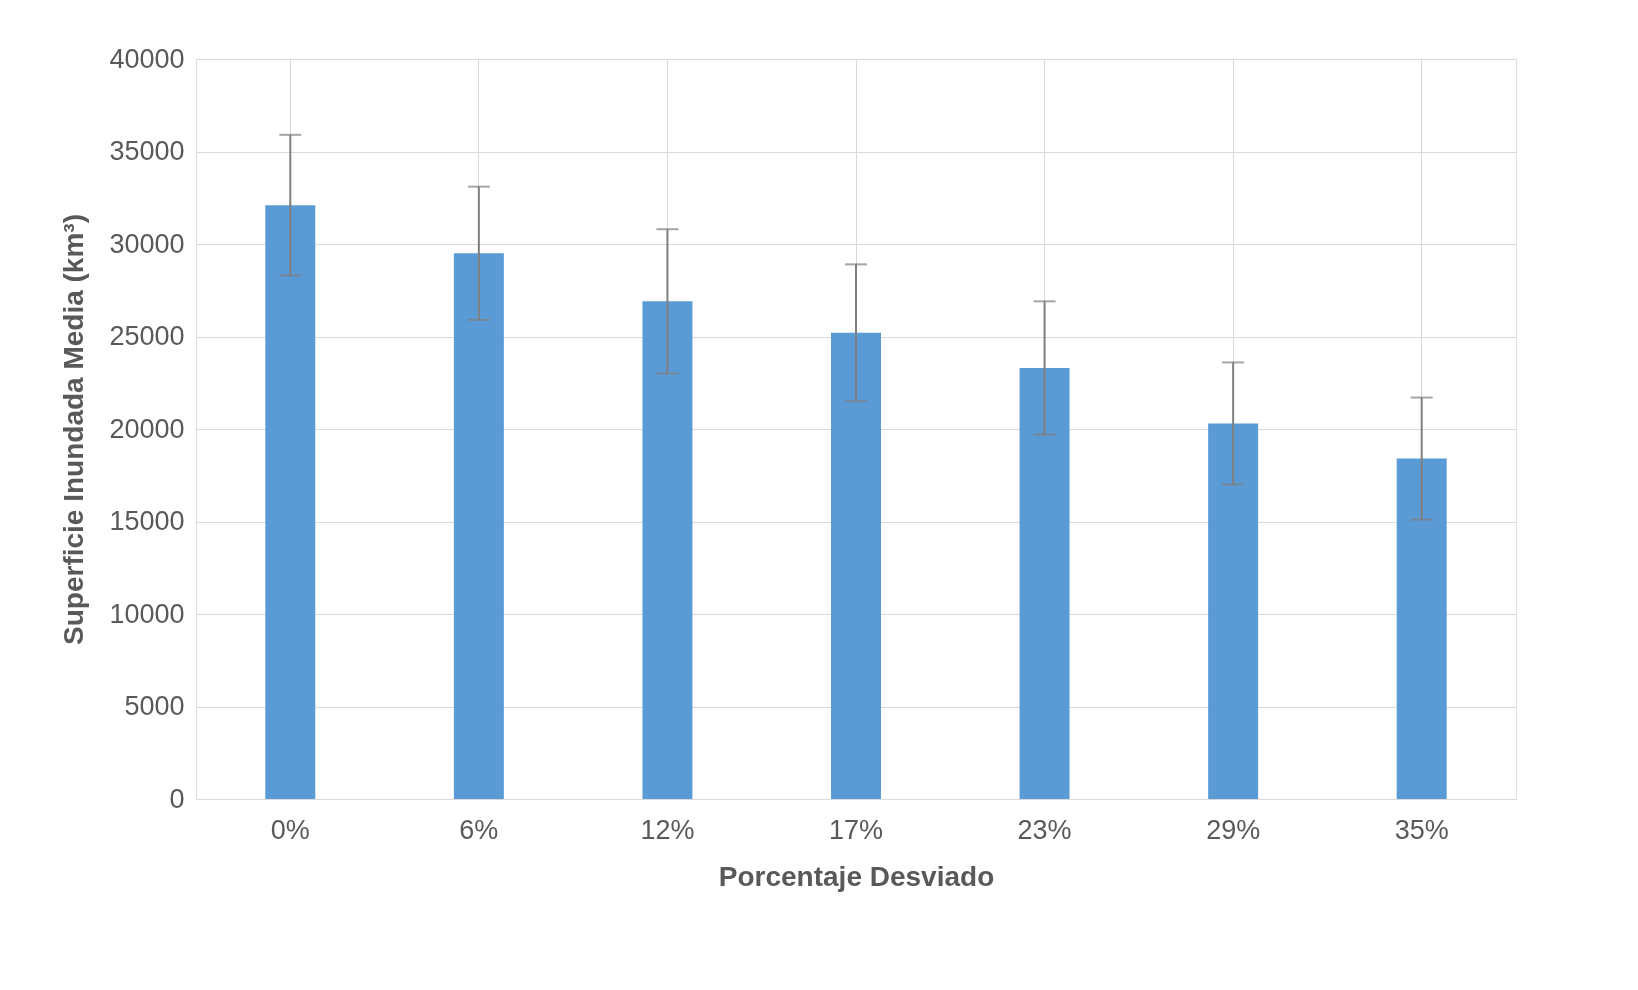 This screenshot has height=990, width=1638. What do you see at coordinates (147, 336) in the screenshot?
I see `y-tick-label: 25000` at bounding box center [147, 336].